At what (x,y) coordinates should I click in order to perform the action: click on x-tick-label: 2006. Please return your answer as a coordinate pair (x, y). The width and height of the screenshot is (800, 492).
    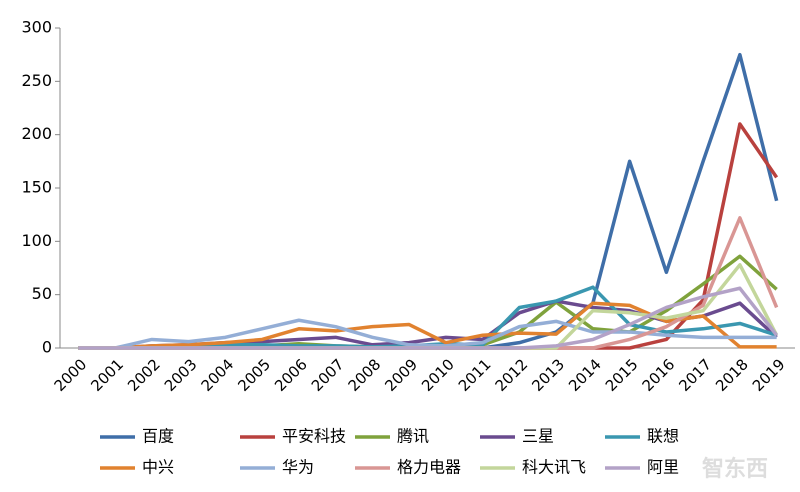
    Looking at the image, I should click on (291, 375).